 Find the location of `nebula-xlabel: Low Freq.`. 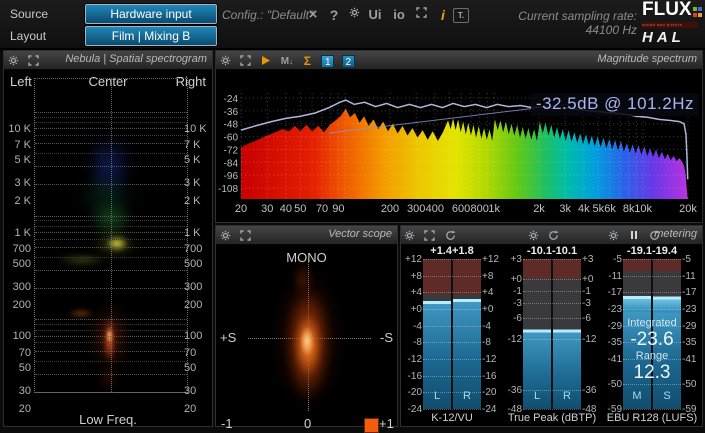

nebula-xlabel: Low Freq. is located at coordinates (108, 419).